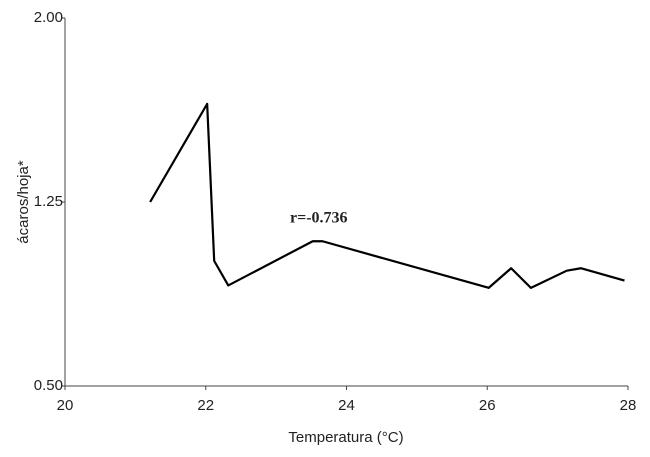 The image size is (650, 457). I want to click on annotation: r=-0.736, so click(319, 218).